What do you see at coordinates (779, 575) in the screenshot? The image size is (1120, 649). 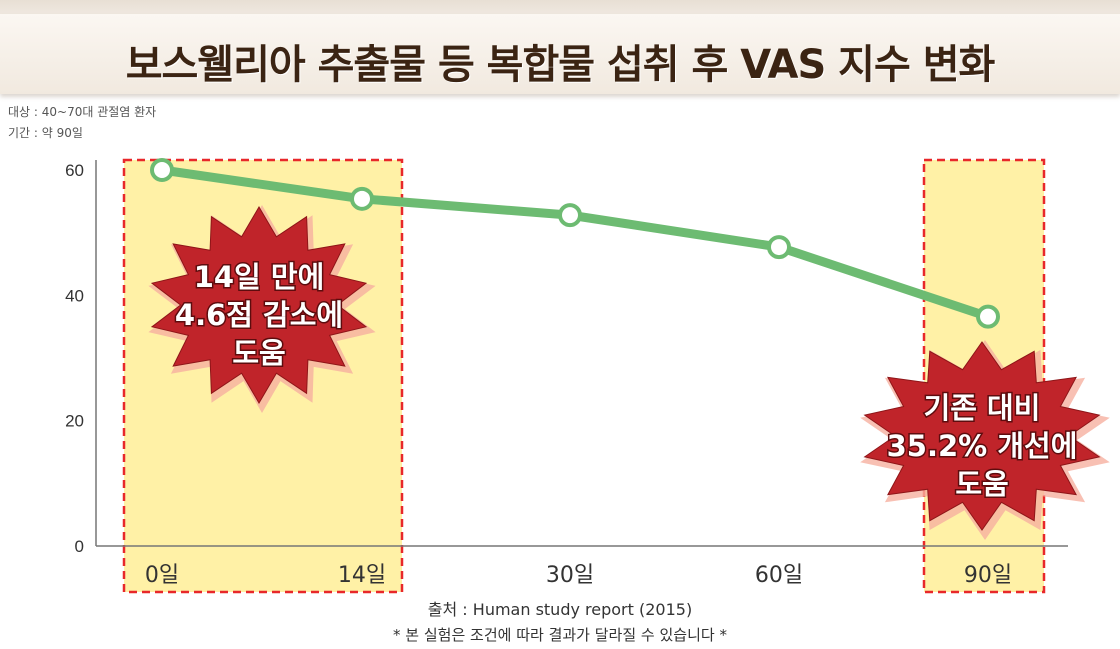 I see `x-tick-label: 60일` at bounding box center [779, 575].